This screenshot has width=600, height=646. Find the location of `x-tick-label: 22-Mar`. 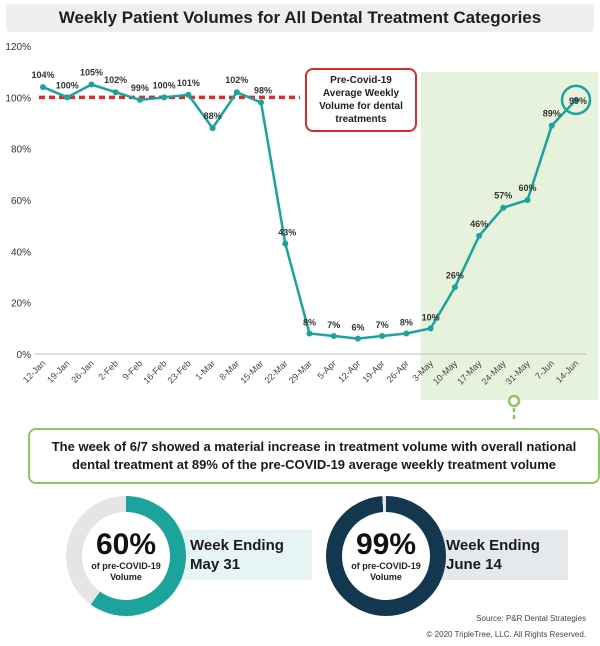

x-tick-label: 22-Mar is located at coordinates (275, 371).